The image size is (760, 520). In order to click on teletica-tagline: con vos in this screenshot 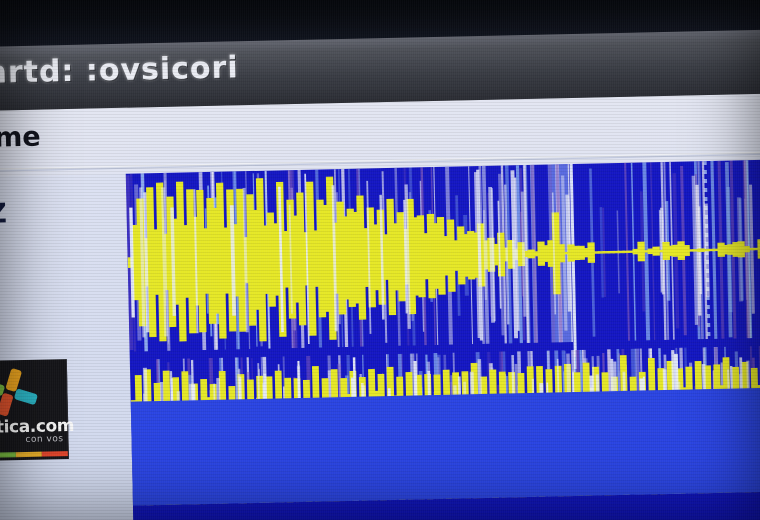, I will do `click(44, 439)`.